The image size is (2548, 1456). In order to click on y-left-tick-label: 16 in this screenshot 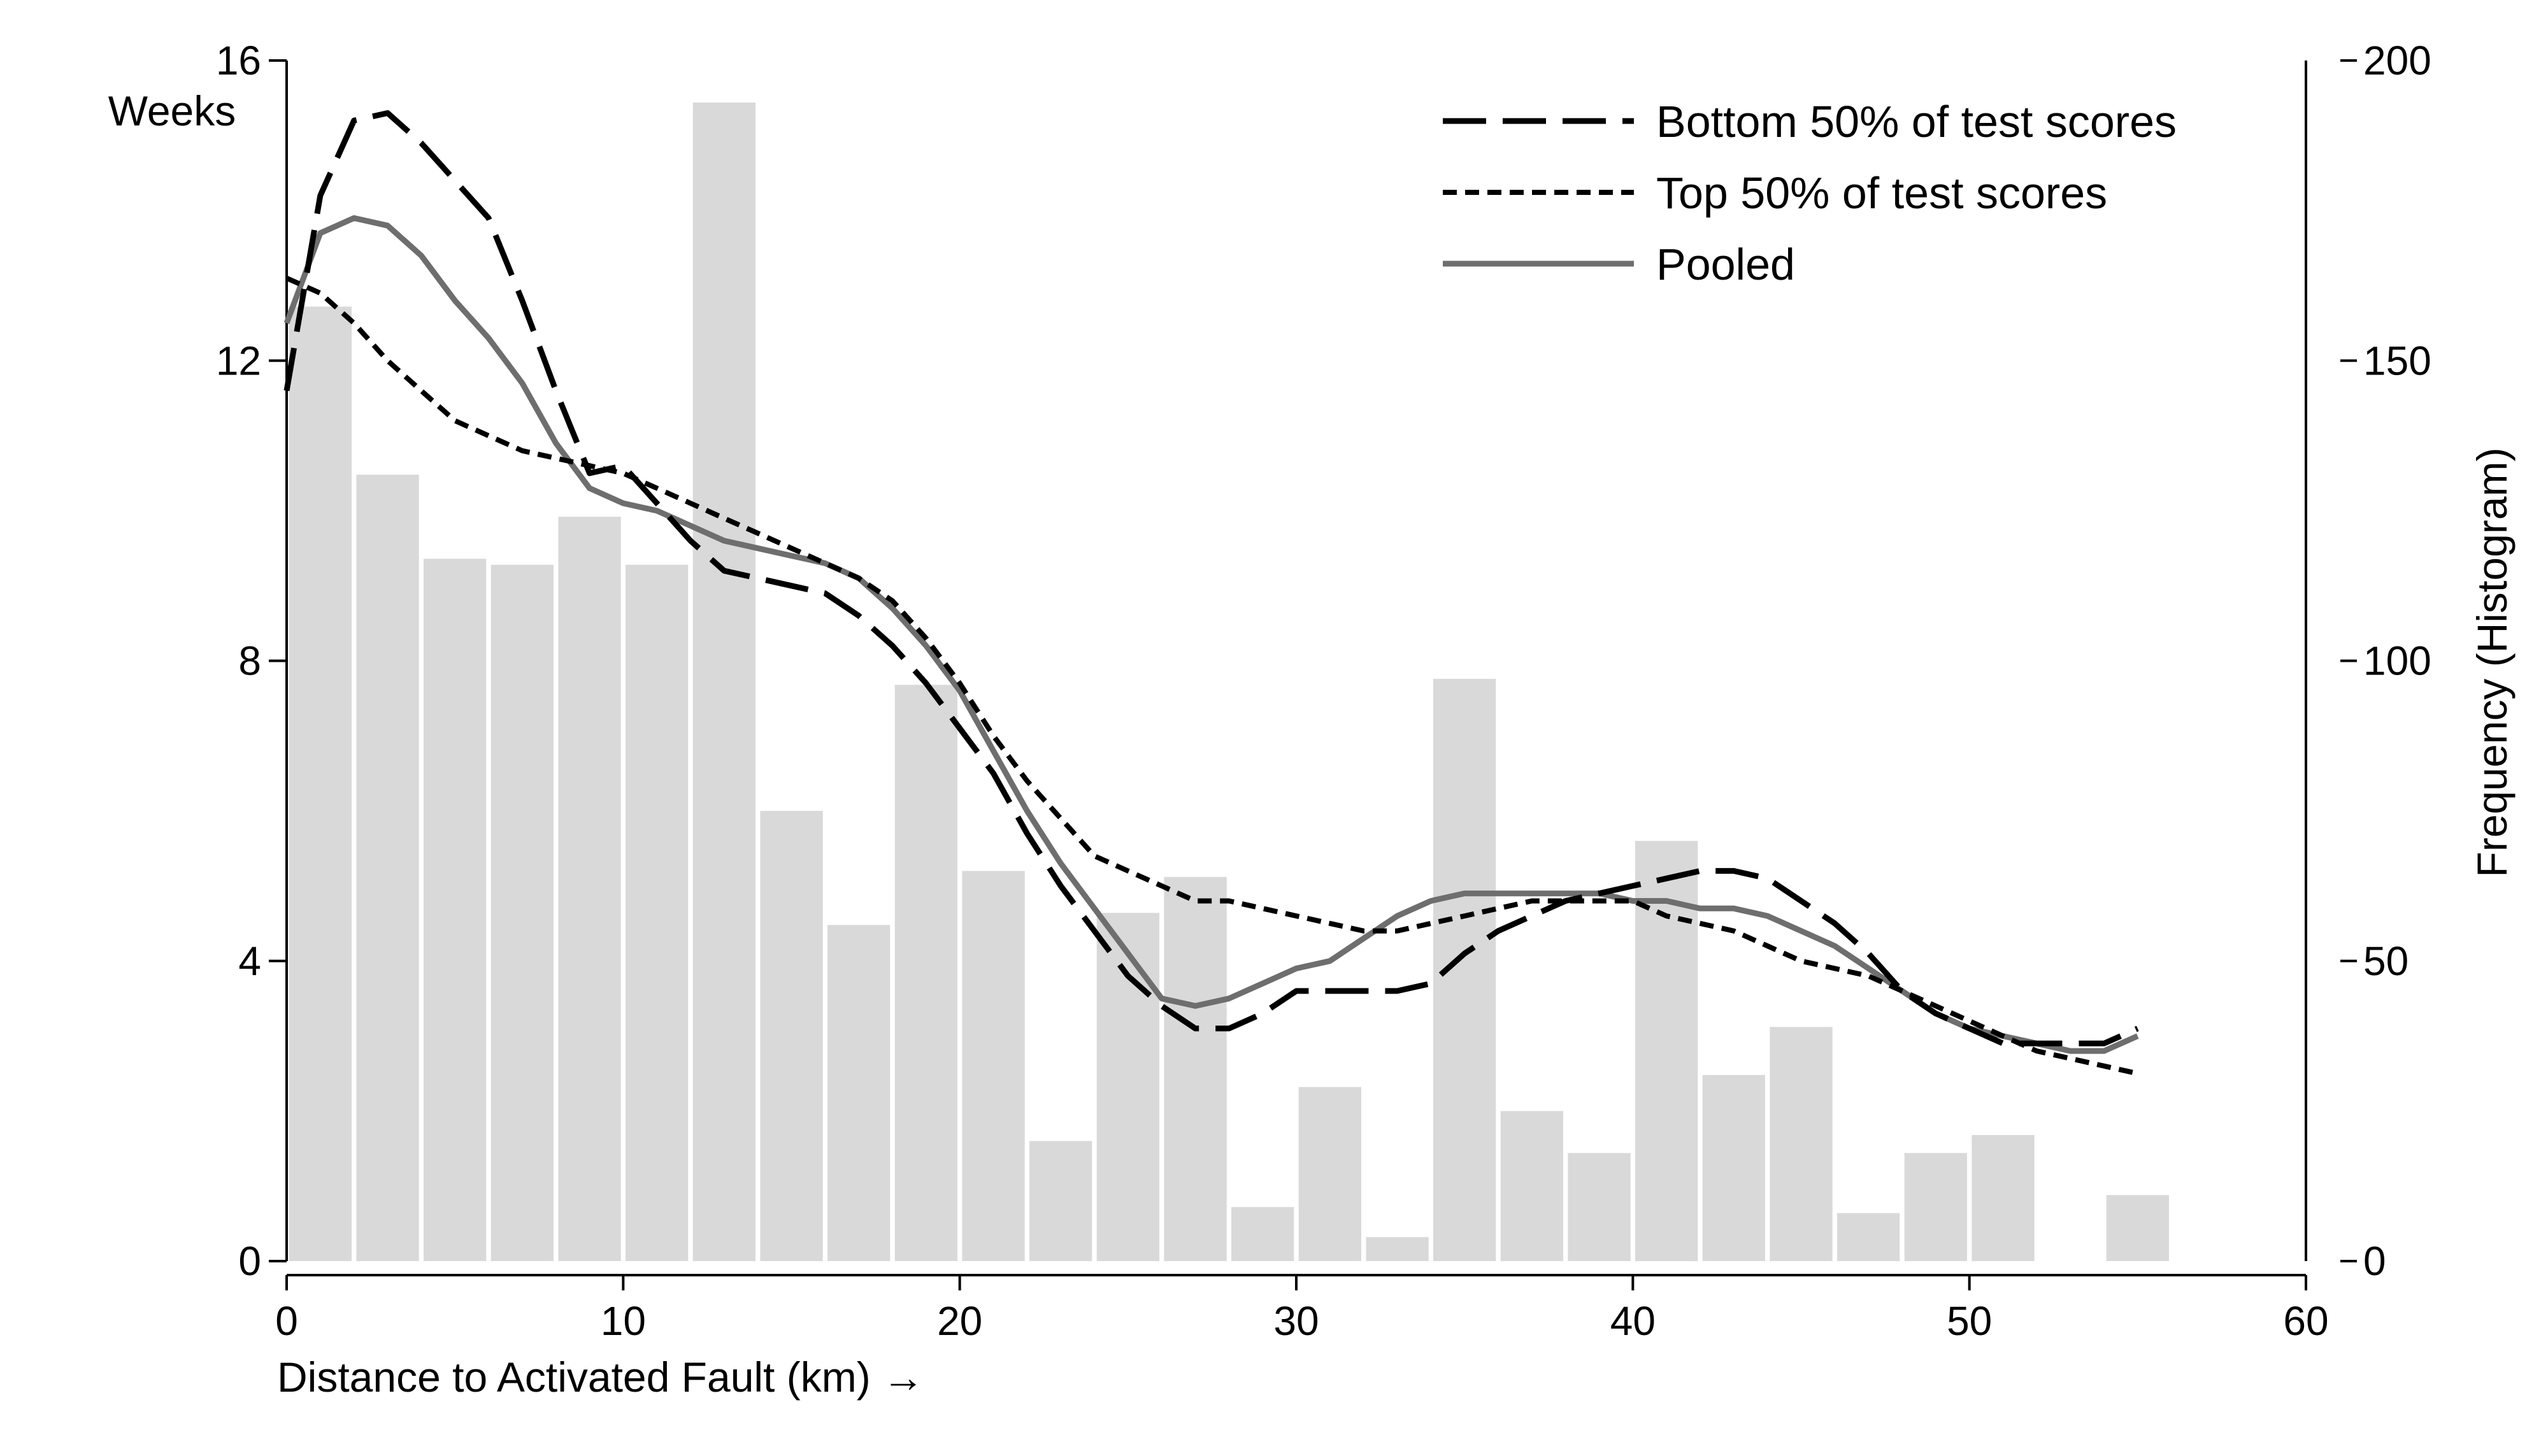, I will do `click(238, 60)`.